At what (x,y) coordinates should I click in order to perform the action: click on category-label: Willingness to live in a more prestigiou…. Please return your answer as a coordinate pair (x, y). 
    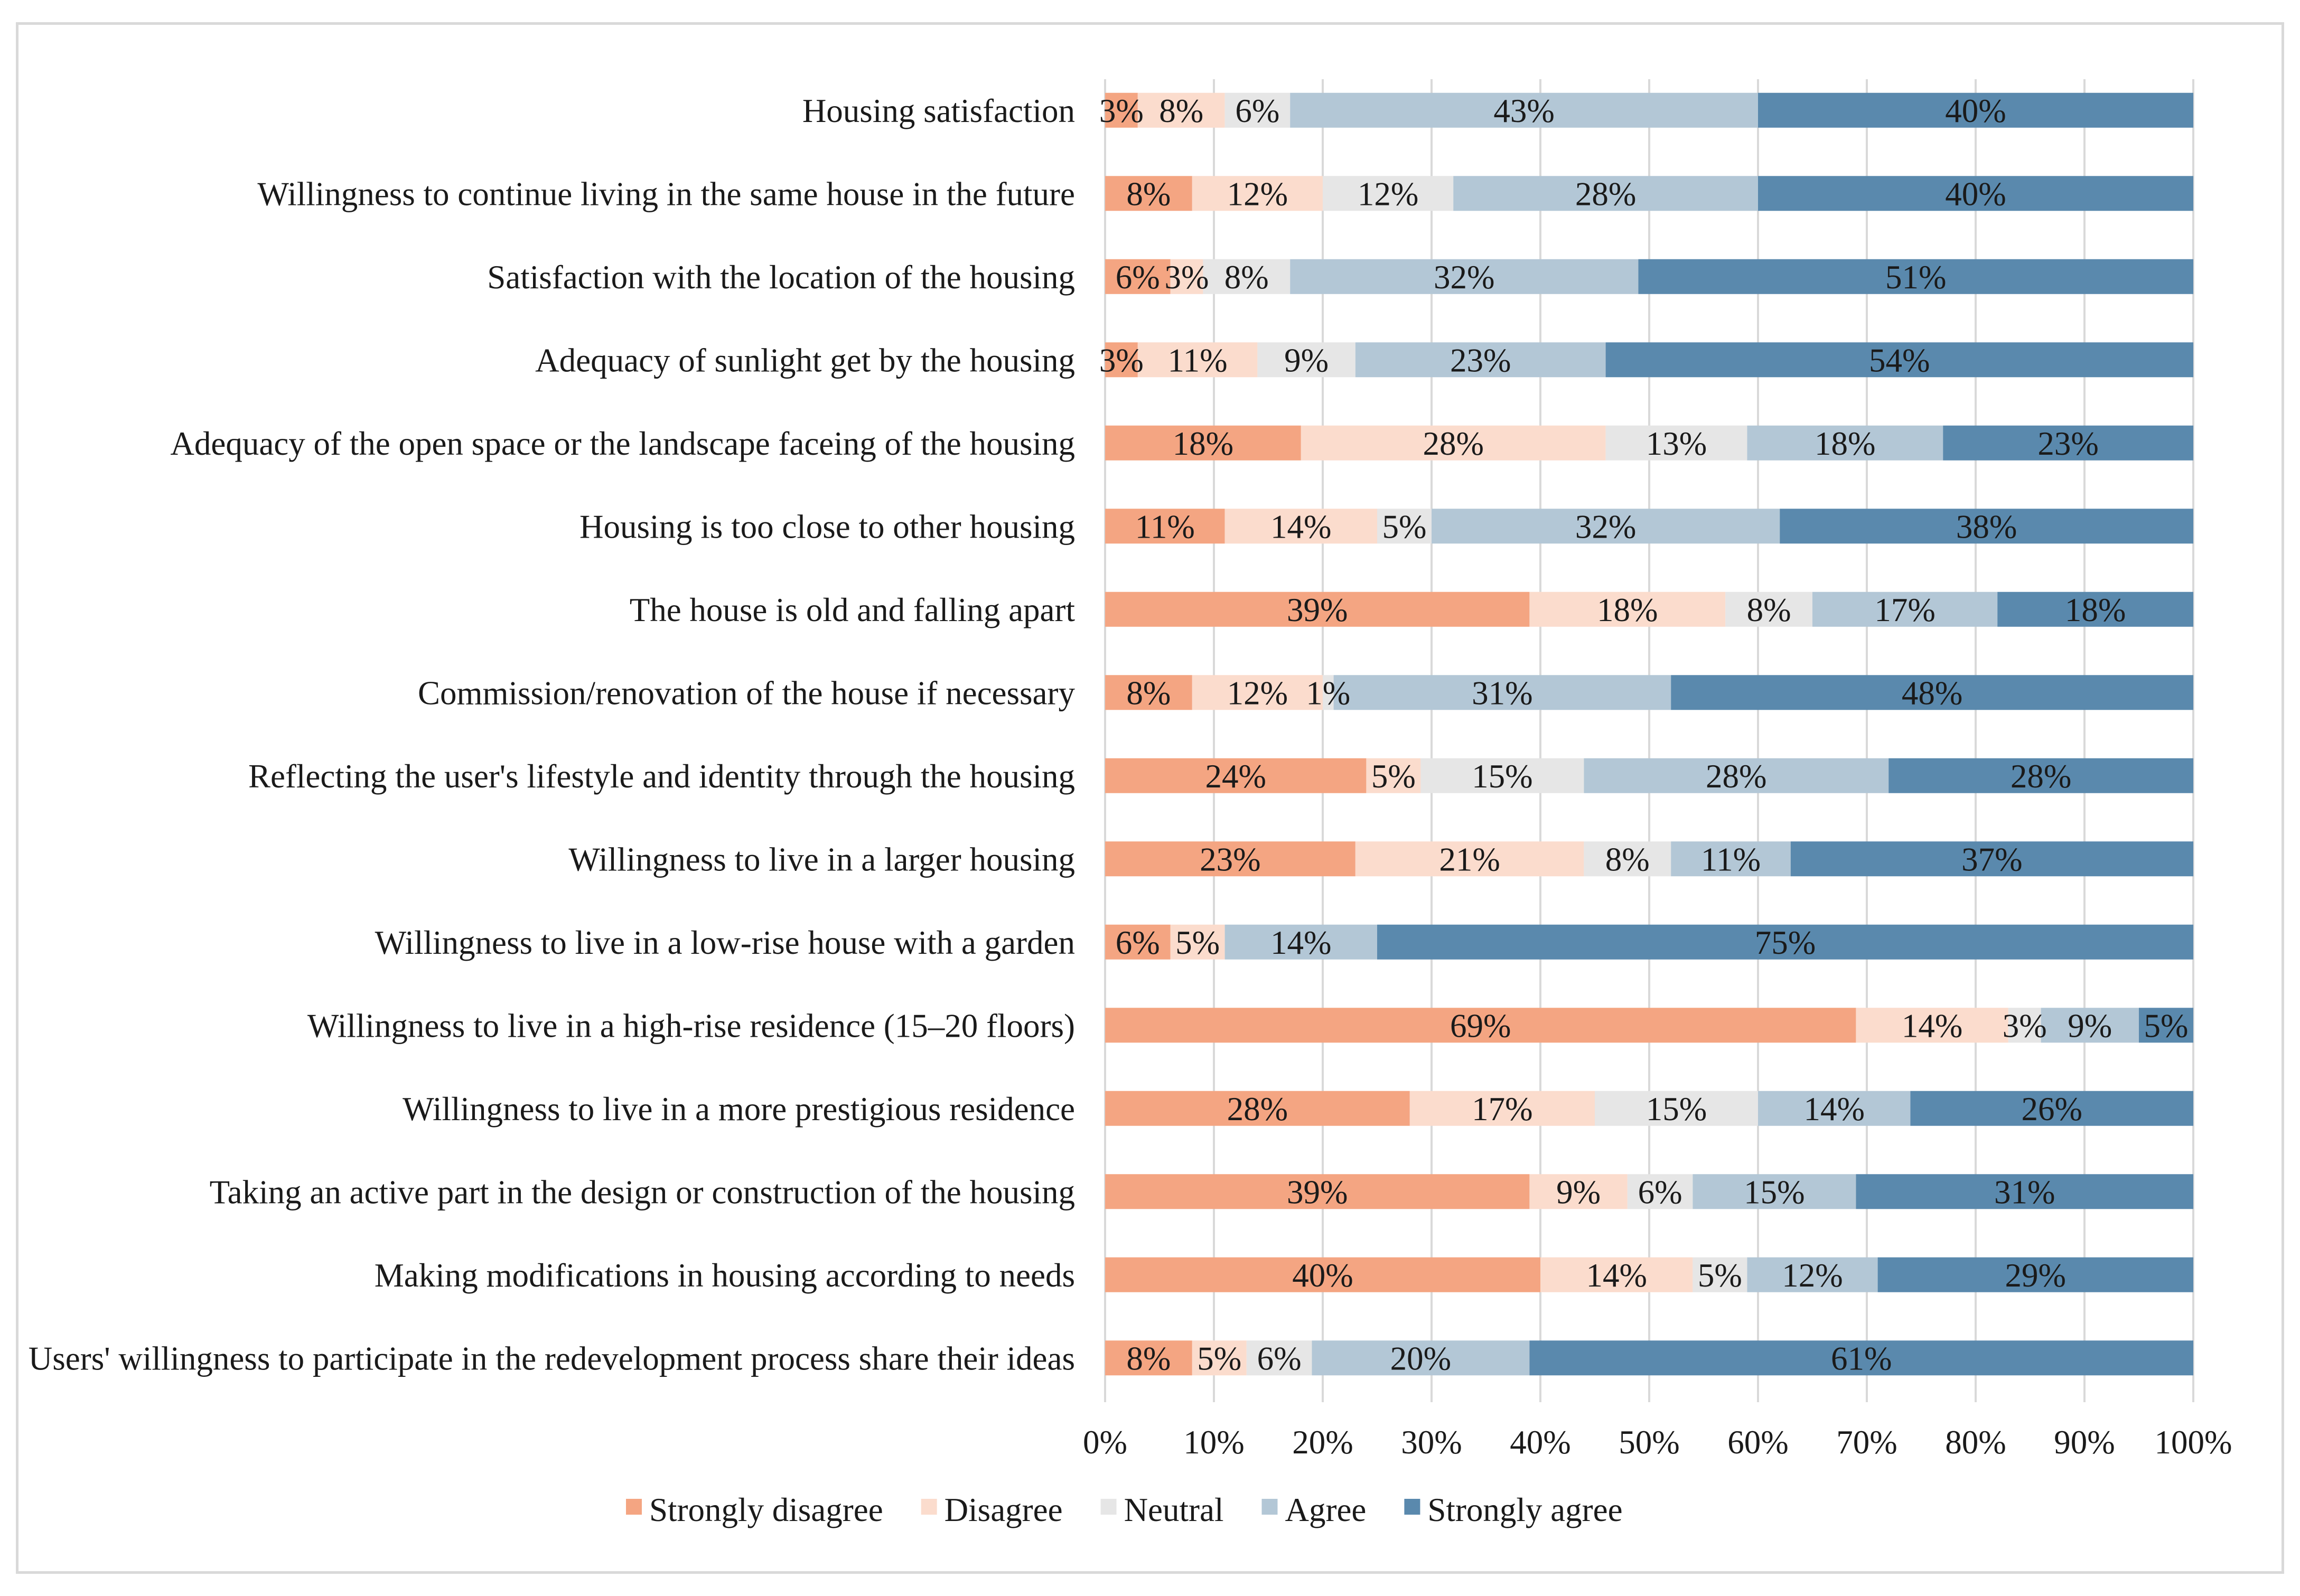
    Looking at the image, I should click on (739, 1109).